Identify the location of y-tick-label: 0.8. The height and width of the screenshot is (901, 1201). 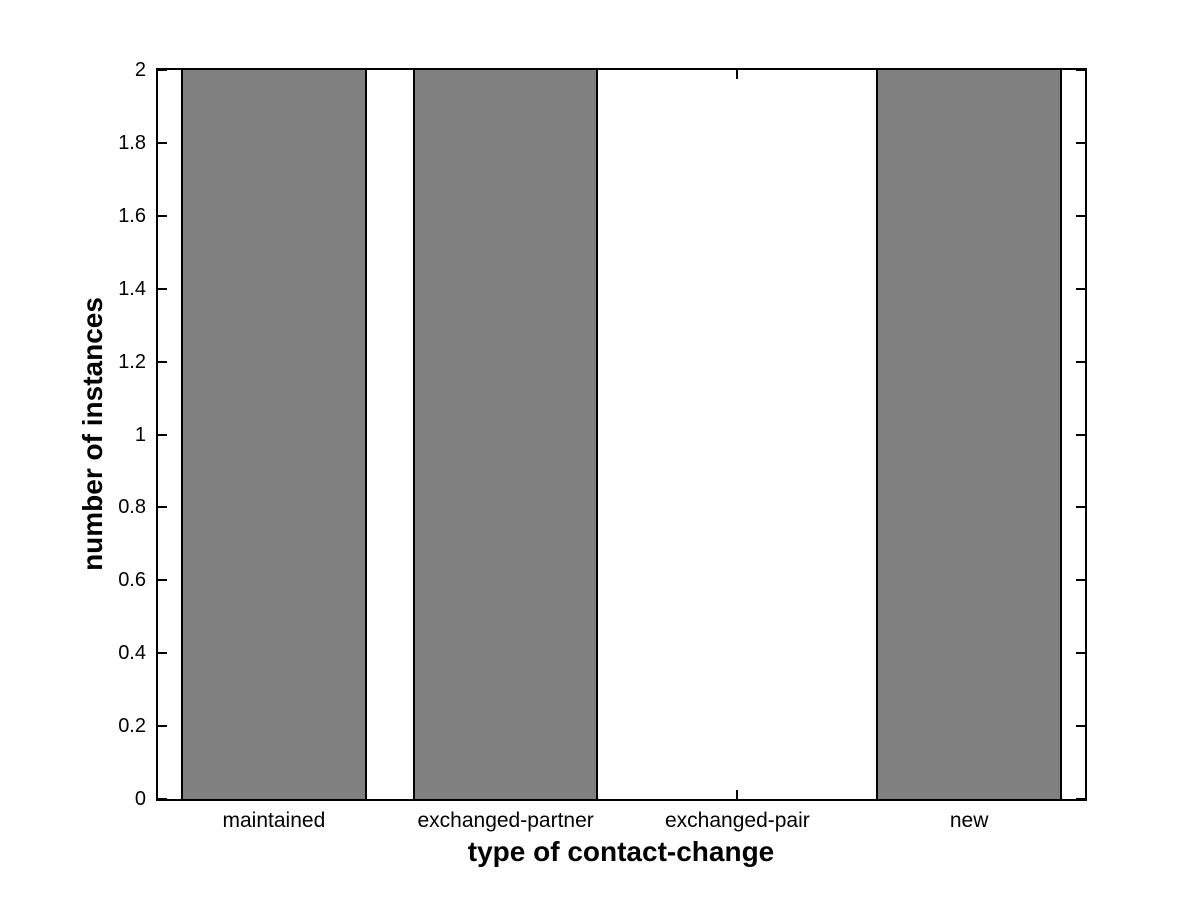
(132, 507).